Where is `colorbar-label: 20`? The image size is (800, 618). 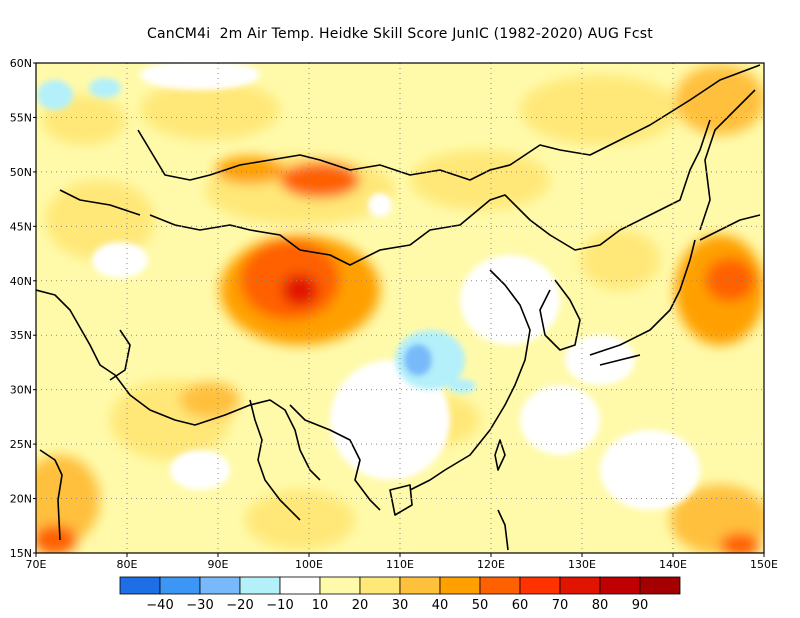 colorbar-label: 20 is located at coordinates (360, 605).